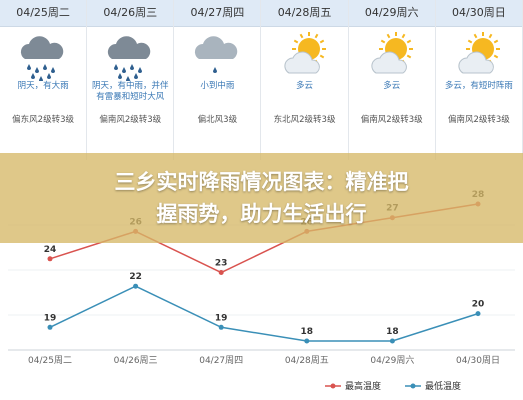  I want to click on forecast-weather: 小到中雨, so click(217, 86).